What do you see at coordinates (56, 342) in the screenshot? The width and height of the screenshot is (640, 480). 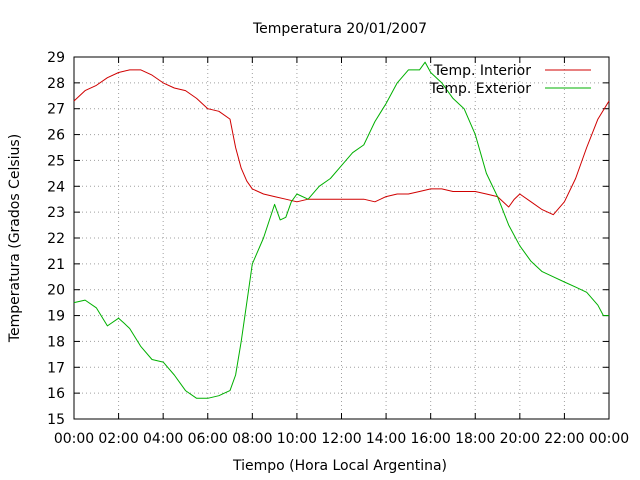 I see `y-tick-label: 18` at bounding box center [56, 342].